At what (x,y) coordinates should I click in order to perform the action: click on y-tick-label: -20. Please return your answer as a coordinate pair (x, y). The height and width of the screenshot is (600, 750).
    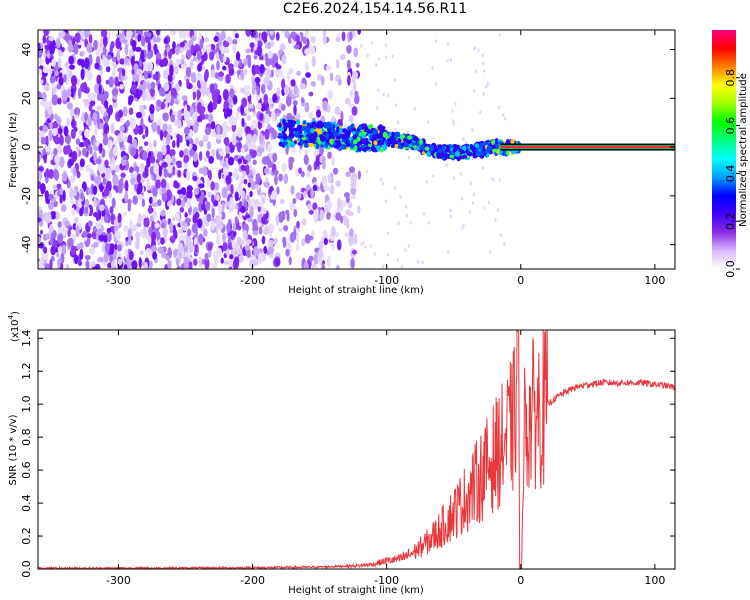
    Looking at the image, I should click on (26, 196).